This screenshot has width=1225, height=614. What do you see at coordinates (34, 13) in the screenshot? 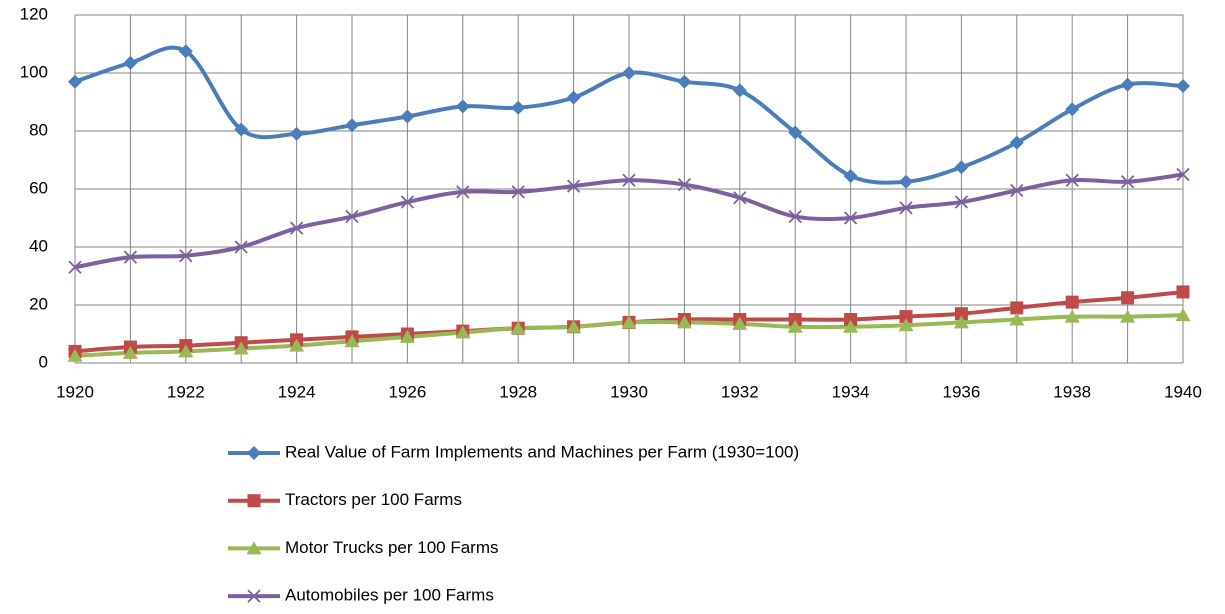
I see `y-tick-label: 120` at bounding box center [34, 13].